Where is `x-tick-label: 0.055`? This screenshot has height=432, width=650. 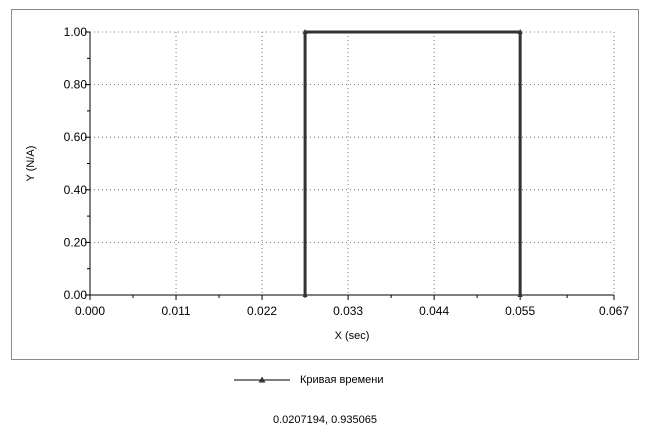
x-tick-label: 0.055 is located at coordinates (520, 311).